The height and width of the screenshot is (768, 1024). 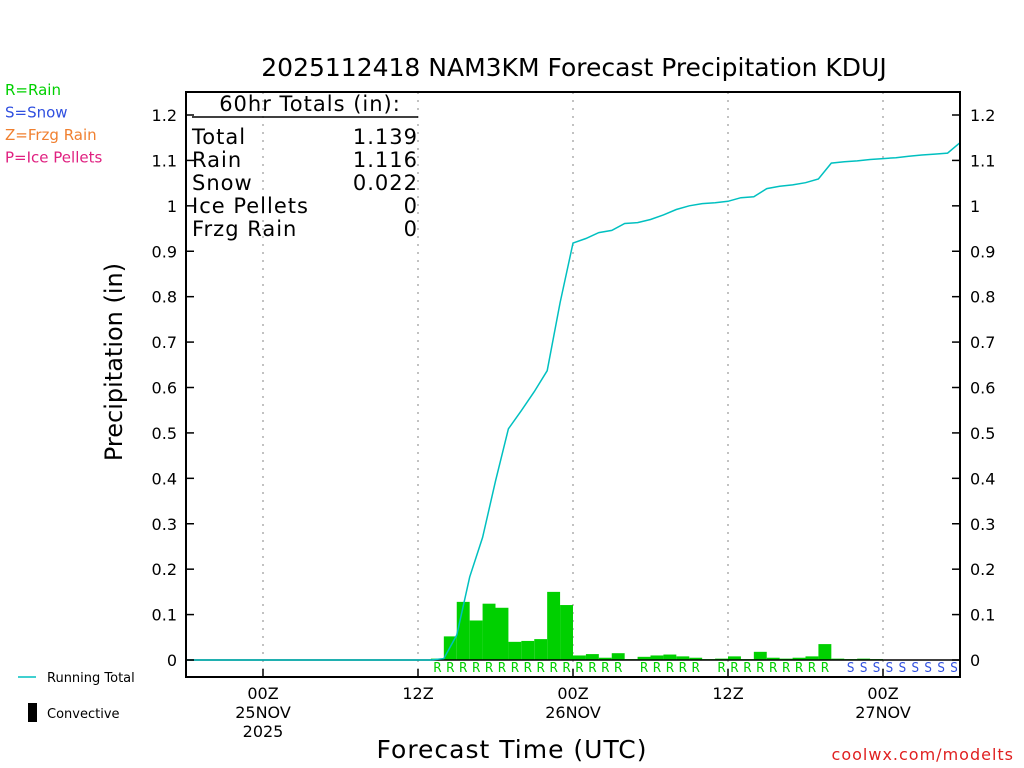 I want to click on x-tick-label: 2025, so click(x=263, y=731).